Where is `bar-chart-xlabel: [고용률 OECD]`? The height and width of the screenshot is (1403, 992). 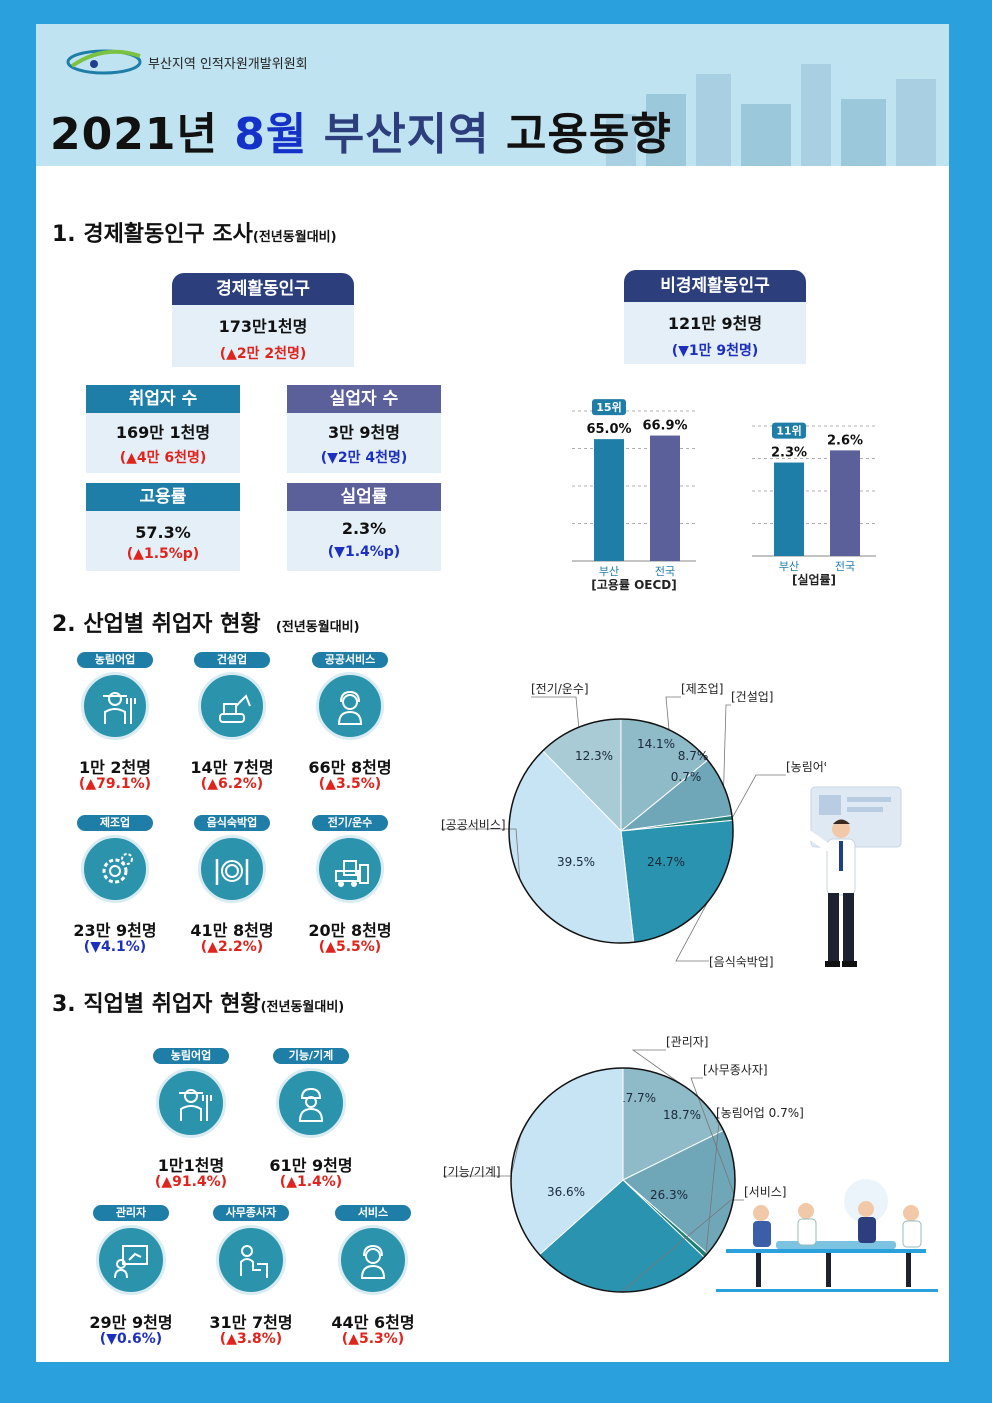 bar-chart-xlabel: [고용률 OECD] is located at coordinates (633, 584).